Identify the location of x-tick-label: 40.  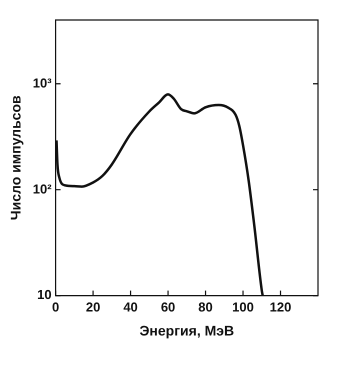
(130, 307).